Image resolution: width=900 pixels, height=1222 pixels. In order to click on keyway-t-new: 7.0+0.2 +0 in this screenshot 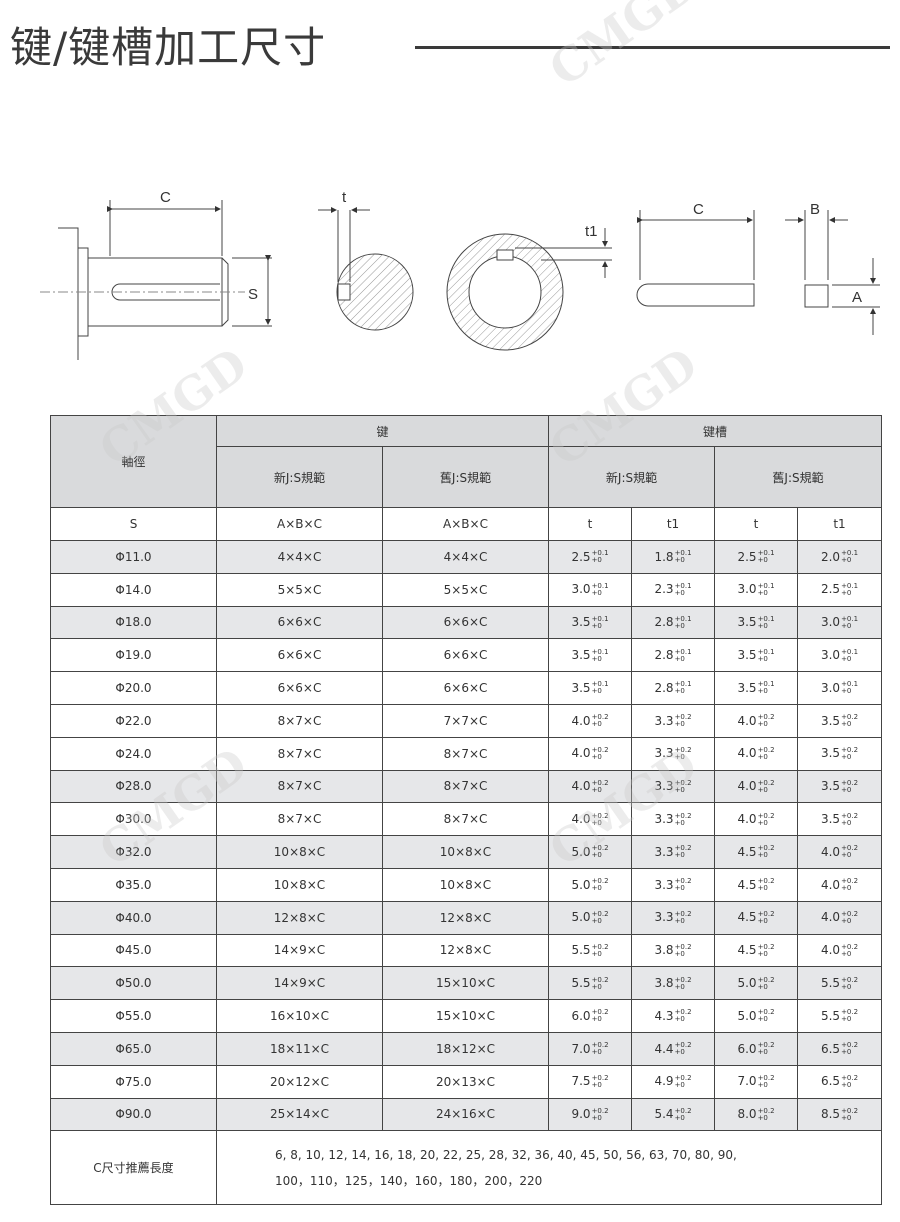, I will do `click(590, 1048)`.